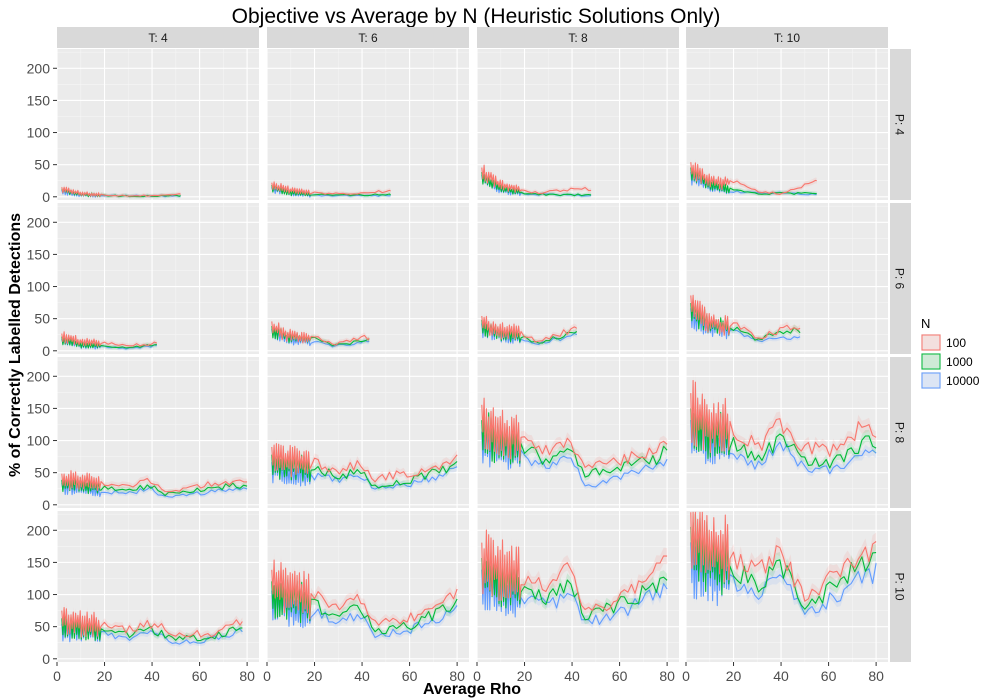 This screenshot has height=700, width=1000. I want to click on facet-row-label: P: 6, so click(900, 279).